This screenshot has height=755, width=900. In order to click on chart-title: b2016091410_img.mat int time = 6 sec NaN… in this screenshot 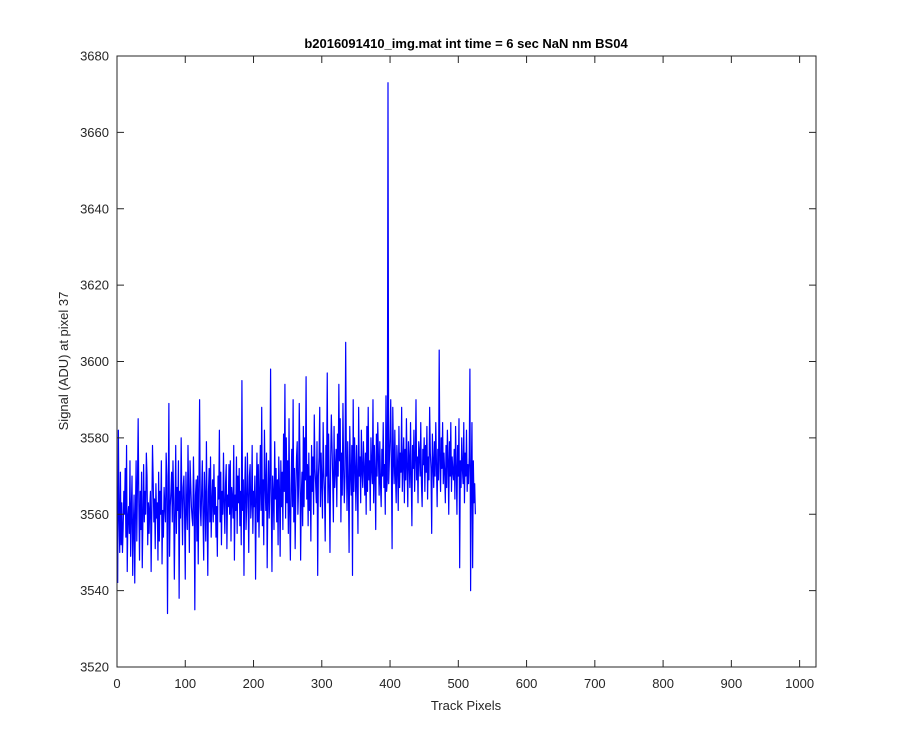, I will do `click(466, 43)`.